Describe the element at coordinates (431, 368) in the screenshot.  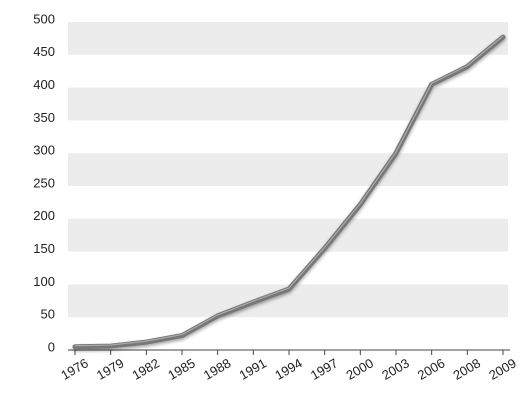
I see `x-tick-label: 2006` at that location.